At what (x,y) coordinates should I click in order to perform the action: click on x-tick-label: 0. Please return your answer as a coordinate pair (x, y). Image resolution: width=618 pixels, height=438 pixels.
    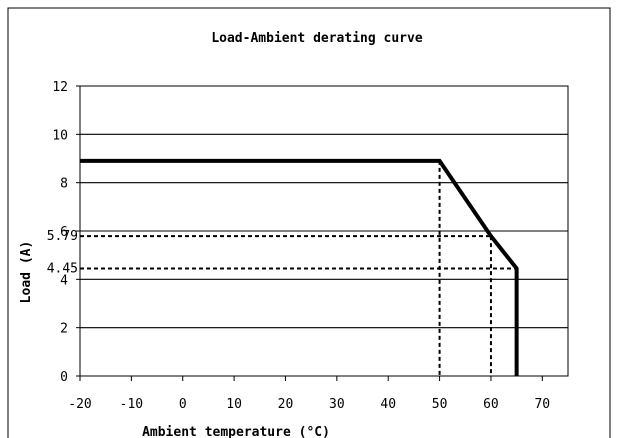
    Looking at the image, I should click on (183, 404).